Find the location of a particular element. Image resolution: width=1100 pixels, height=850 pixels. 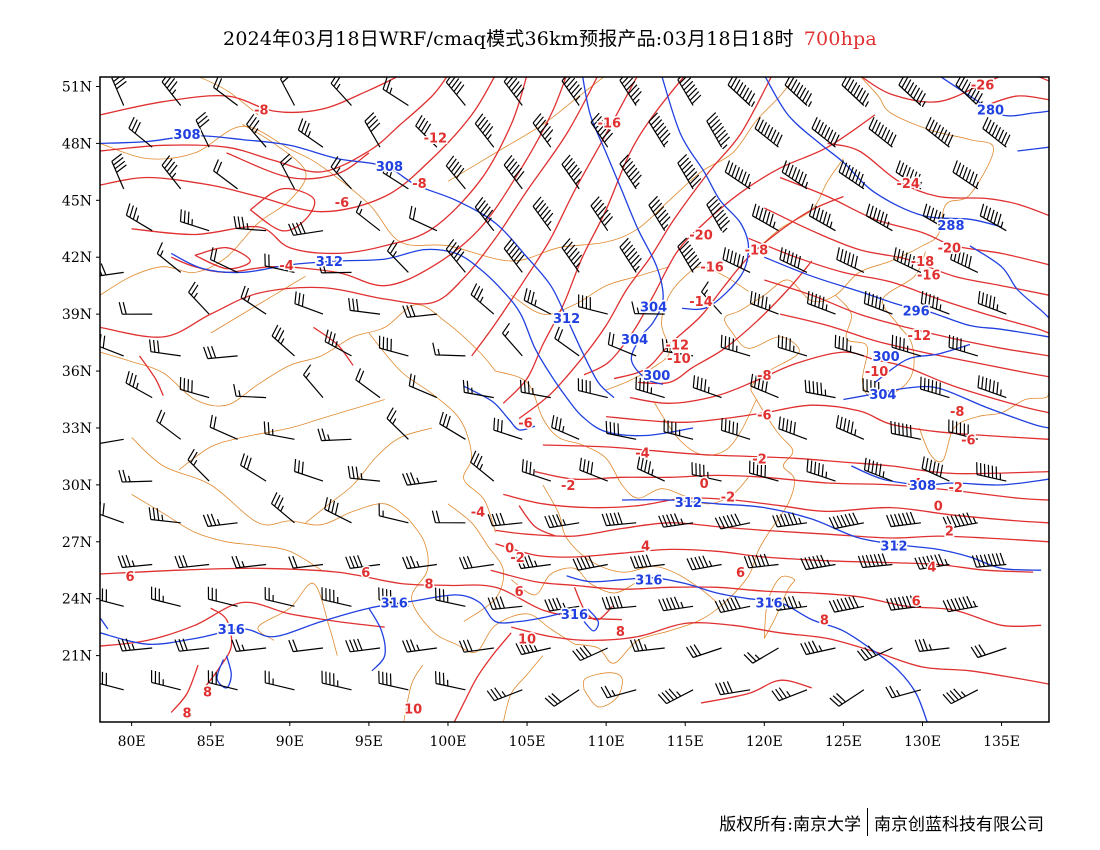

temperature-contour-label: -4 is located at coordinates (642, 454).